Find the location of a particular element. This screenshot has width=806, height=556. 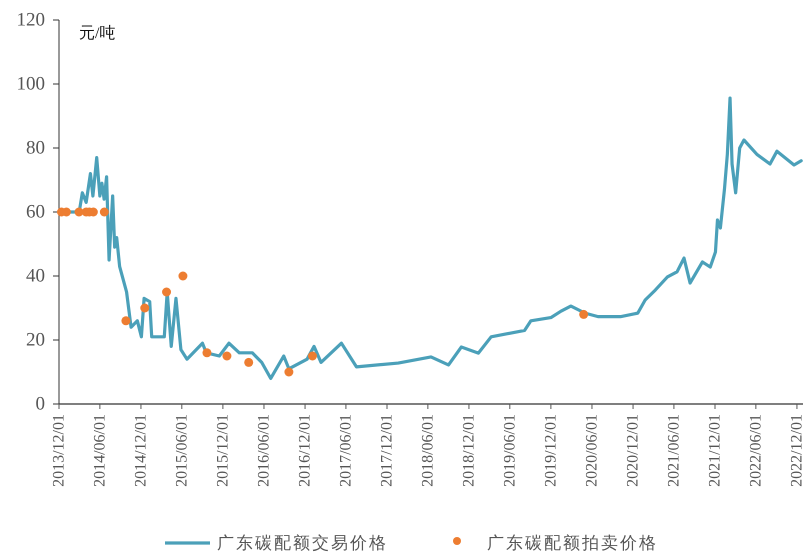

x-tick-label: 2017/06/01 is located at coordinates (345, 450).